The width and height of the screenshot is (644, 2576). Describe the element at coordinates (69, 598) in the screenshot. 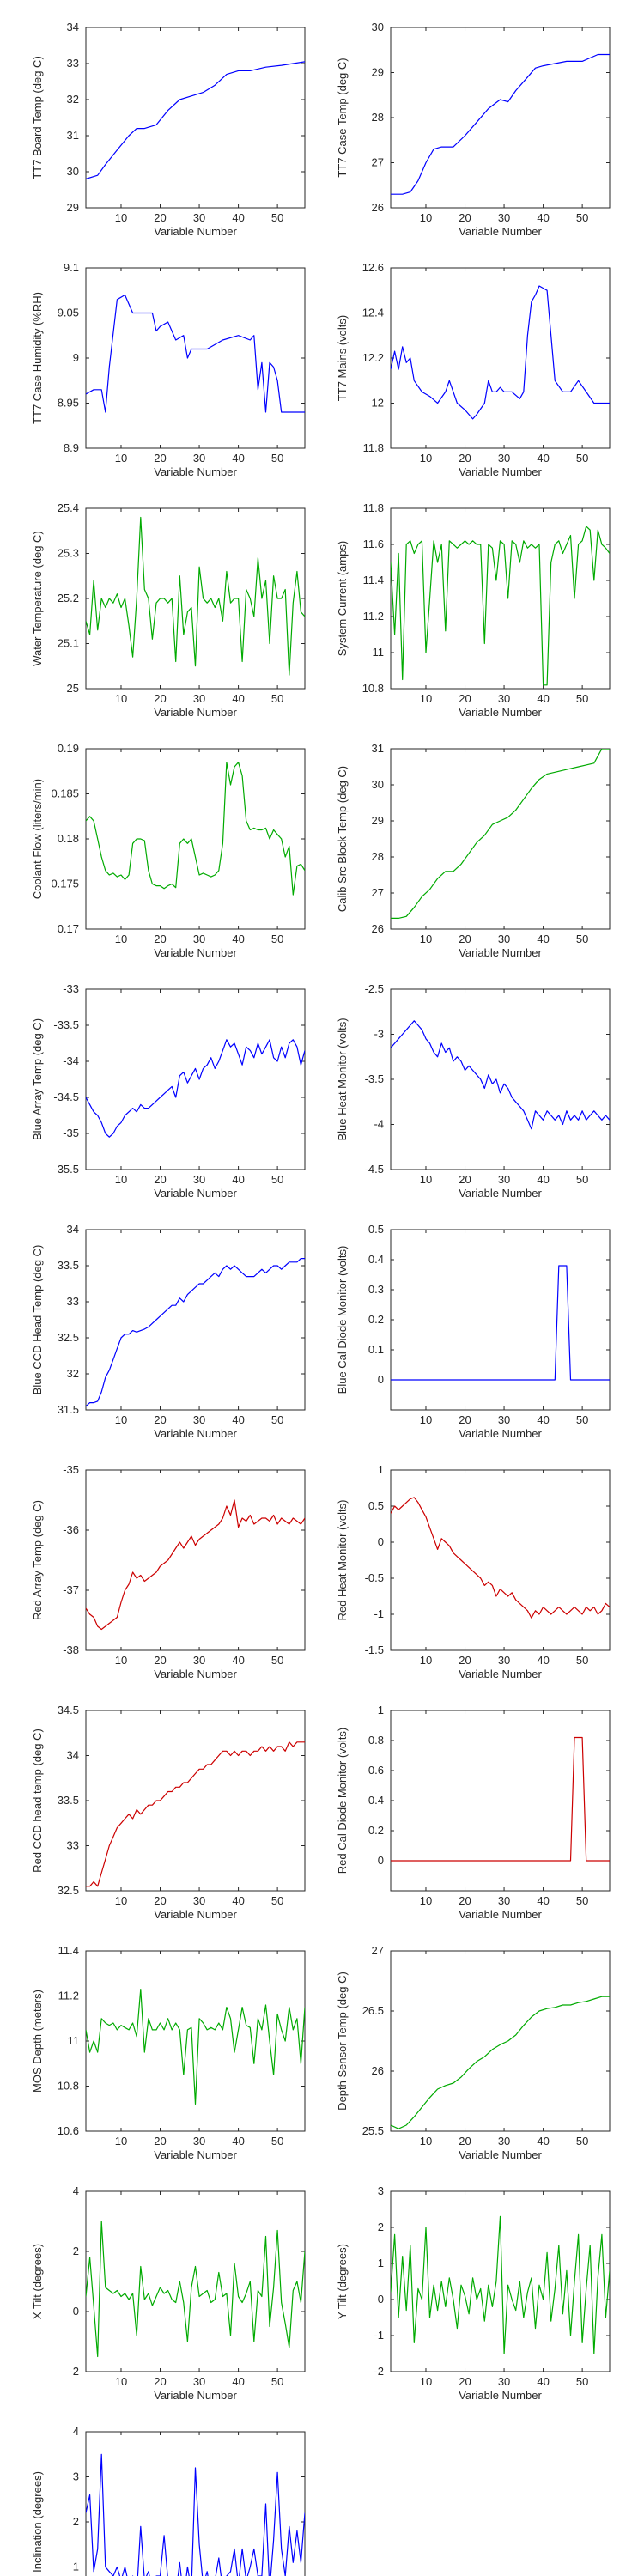

I see `chart-5-ytick-label: 25.2` at that location.